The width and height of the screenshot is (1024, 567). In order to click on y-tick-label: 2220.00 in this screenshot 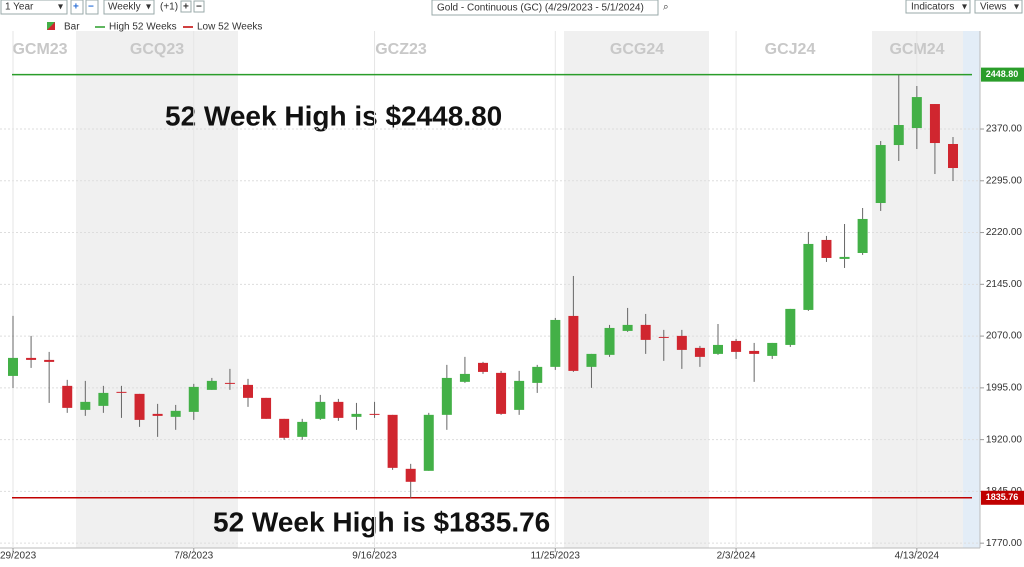, I will do `click(1004, 232)`.